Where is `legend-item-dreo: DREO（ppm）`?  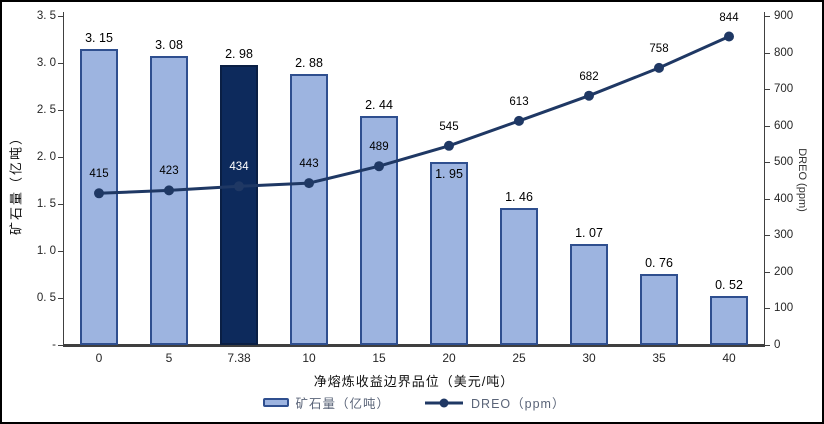 legend-item-dreo: DREO（ppm） is located at coordinates (494, 402).